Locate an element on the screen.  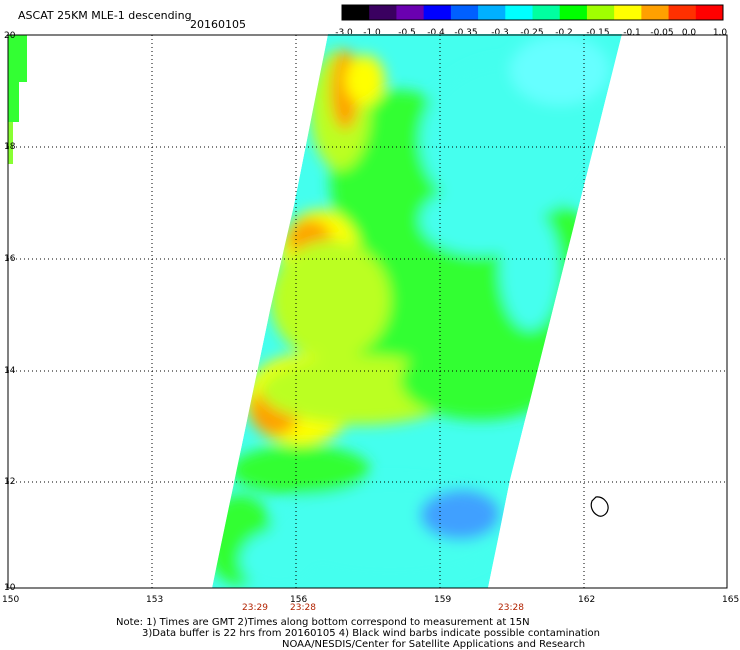
colorbar-tick-label: -0.5 is located at coordinates (407, 33).